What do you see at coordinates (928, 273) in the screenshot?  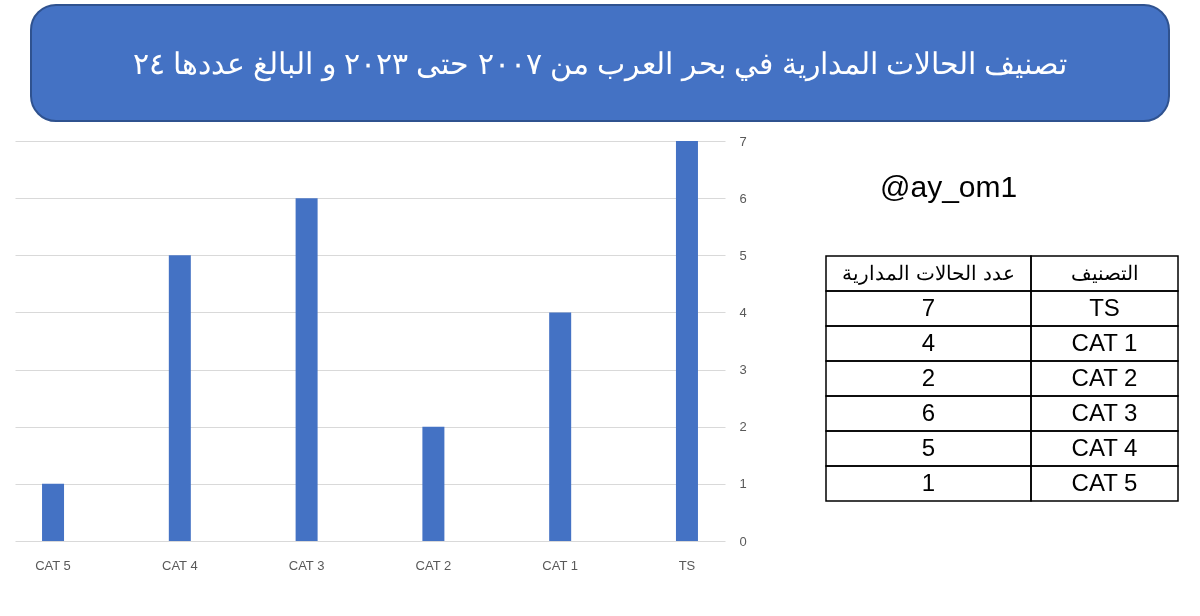 I see `text: عدد الحالات المدارية` at bounding box center [928, 273].